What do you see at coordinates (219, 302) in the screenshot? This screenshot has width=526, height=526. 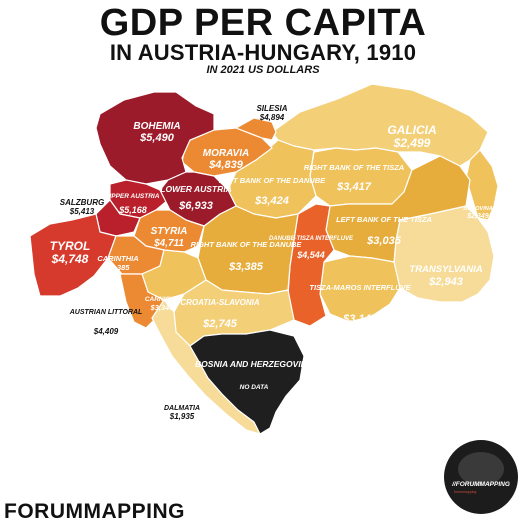 I see `label-croatia-slavonia-name: CROATIA-SLAVONIA` at bounding box center [219, 302].